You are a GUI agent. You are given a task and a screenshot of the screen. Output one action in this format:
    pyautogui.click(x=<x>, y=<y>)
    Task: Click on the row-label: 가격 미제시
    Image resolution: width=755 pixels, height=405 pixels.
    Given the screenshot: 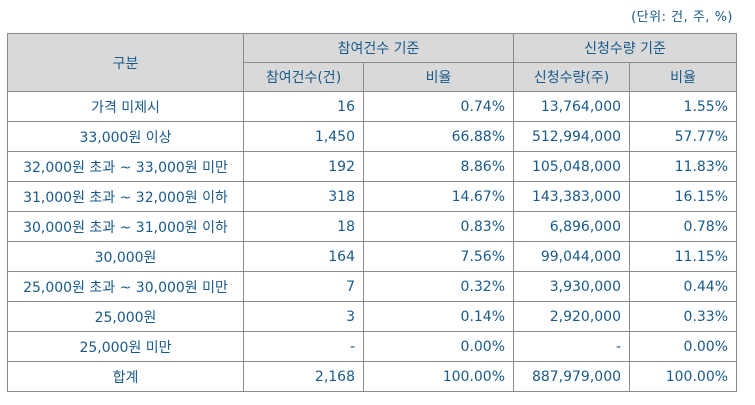 What is the action you would take?
    pyautogui.click(x=125, y=106)
    